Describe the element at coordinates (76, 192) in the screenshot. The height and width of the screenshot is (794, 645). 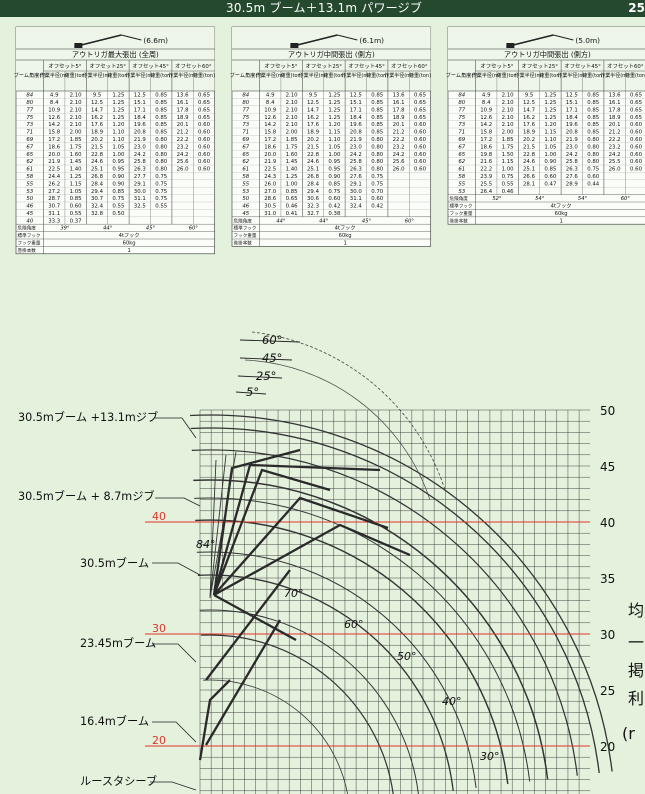
I see `value-cell: 1.05` at that location.